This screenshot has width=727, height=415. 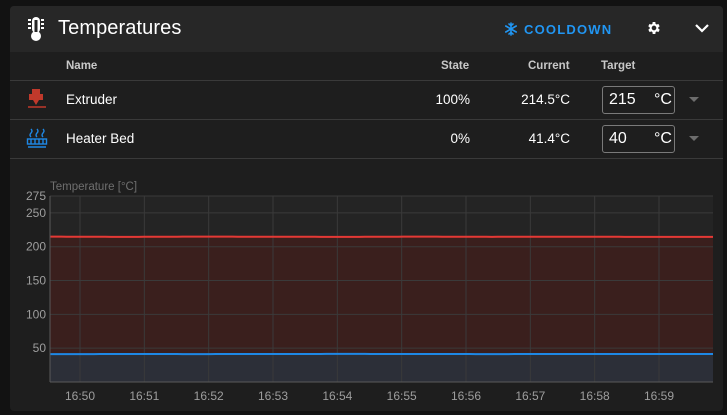 What do you see at coordinates (100, 138) in the screenshot?
I see `row-name: Heater Bed` at bounding box center [100, 138].